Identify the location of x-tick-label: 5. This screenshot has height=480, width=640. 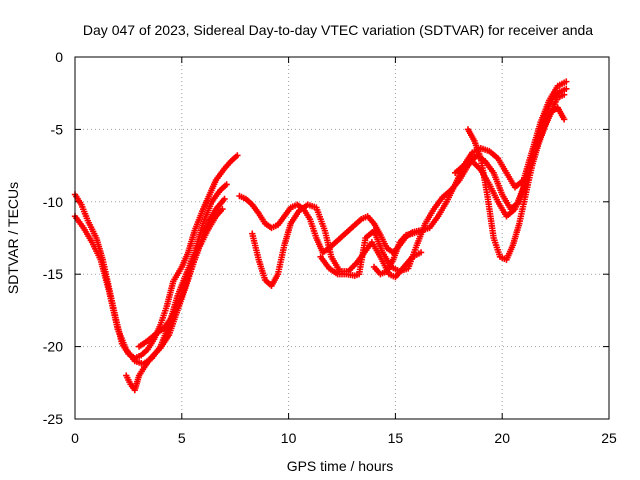
(182, 438).